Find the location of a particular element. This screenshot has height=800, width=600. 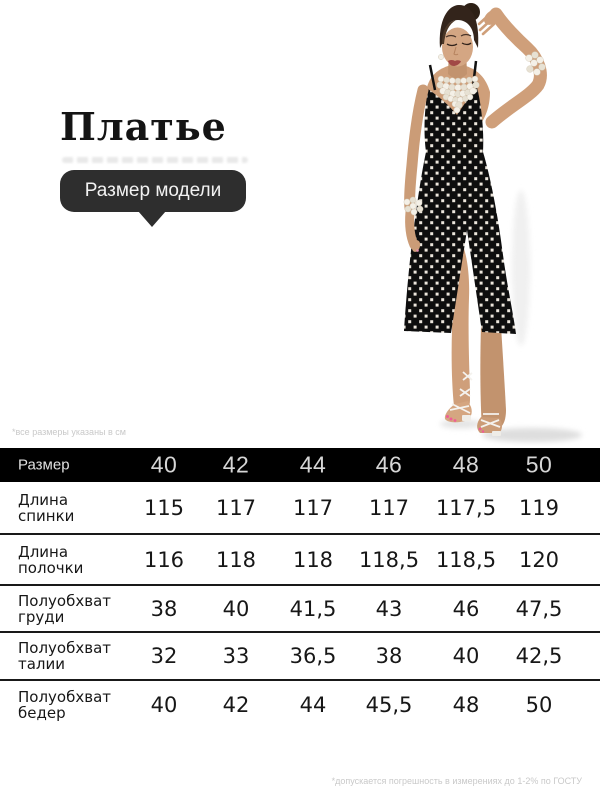

table-row: Полуобхват бедер 40 42 44 45,5 48 50 is located at coordinates (300, 705).